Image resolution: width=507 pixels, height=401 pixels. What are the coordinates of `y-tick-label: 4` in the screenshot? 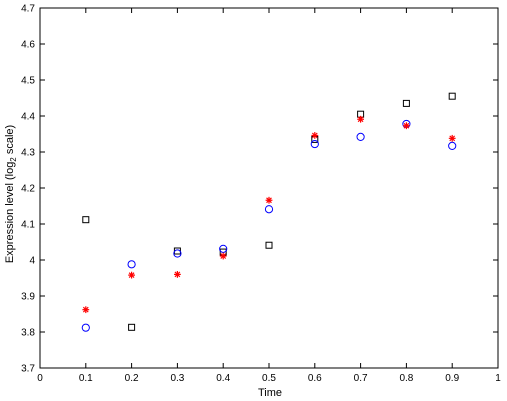 It's located at (32, 261).